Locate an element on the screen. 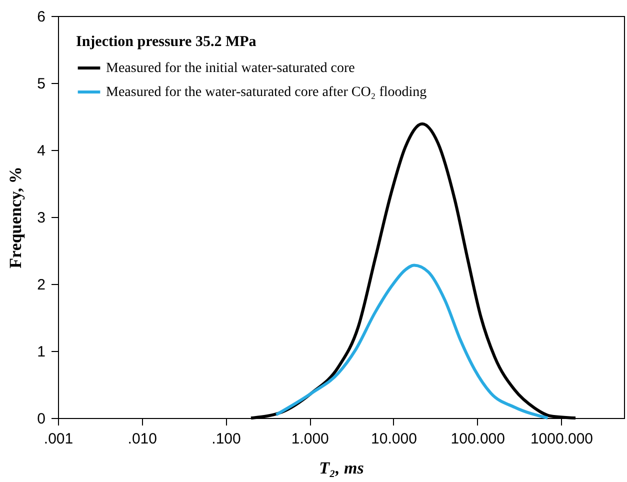 The width and height of the screenshot is (627, 482). y-tick-label: 5 is located at coordinates (41, 84).